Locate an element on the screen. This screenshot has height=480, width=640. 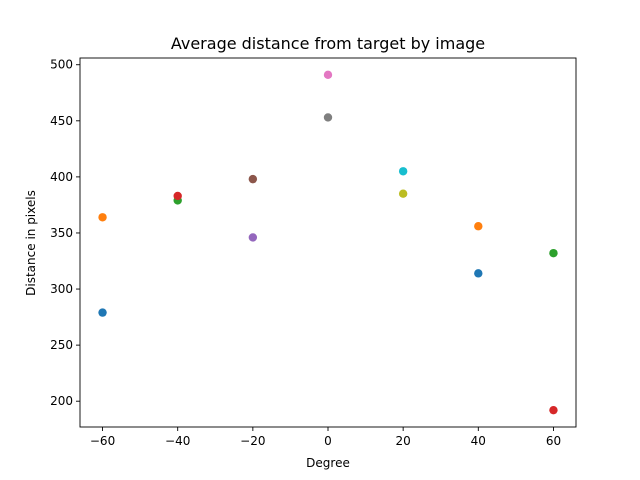
y-tick-label: 450 is located at coordinates (61, 121).